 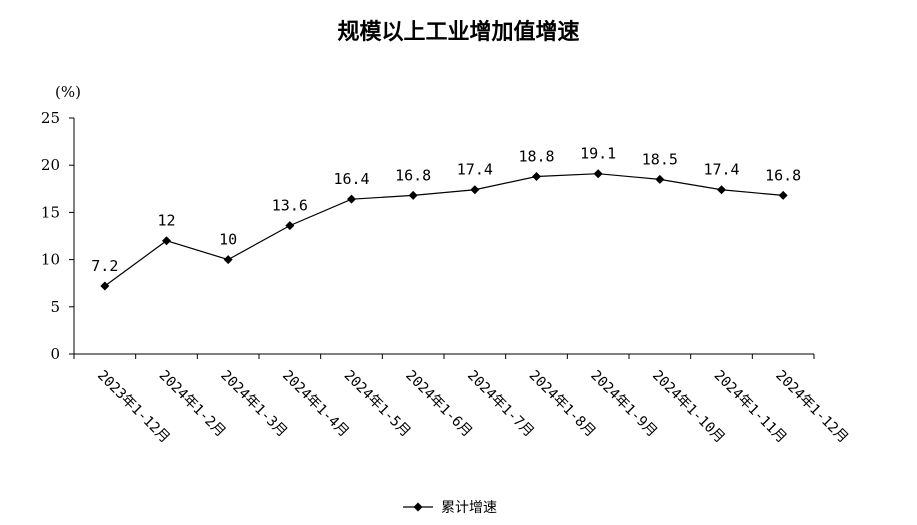 What do you see at coordinates (228, 240) in the screenshot?
I see `data-label: 10` at bounding box center [228, 240].